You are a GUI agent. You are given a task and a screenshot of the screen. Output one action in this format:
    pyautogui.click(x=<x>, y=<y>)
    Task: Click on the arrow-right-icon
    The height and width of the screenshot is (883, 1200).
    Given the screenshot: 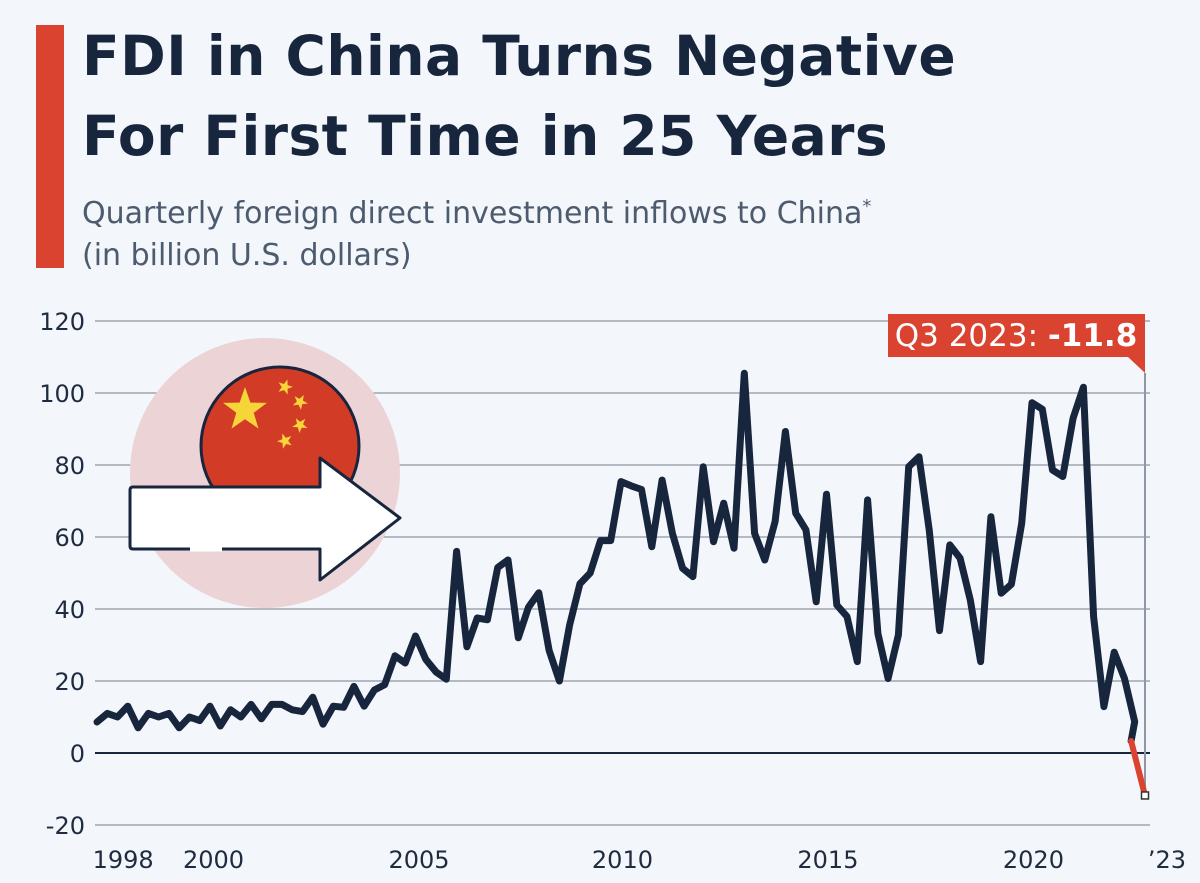 What is the action you would take?
    pyautogui.click(x=265, y=519)
    